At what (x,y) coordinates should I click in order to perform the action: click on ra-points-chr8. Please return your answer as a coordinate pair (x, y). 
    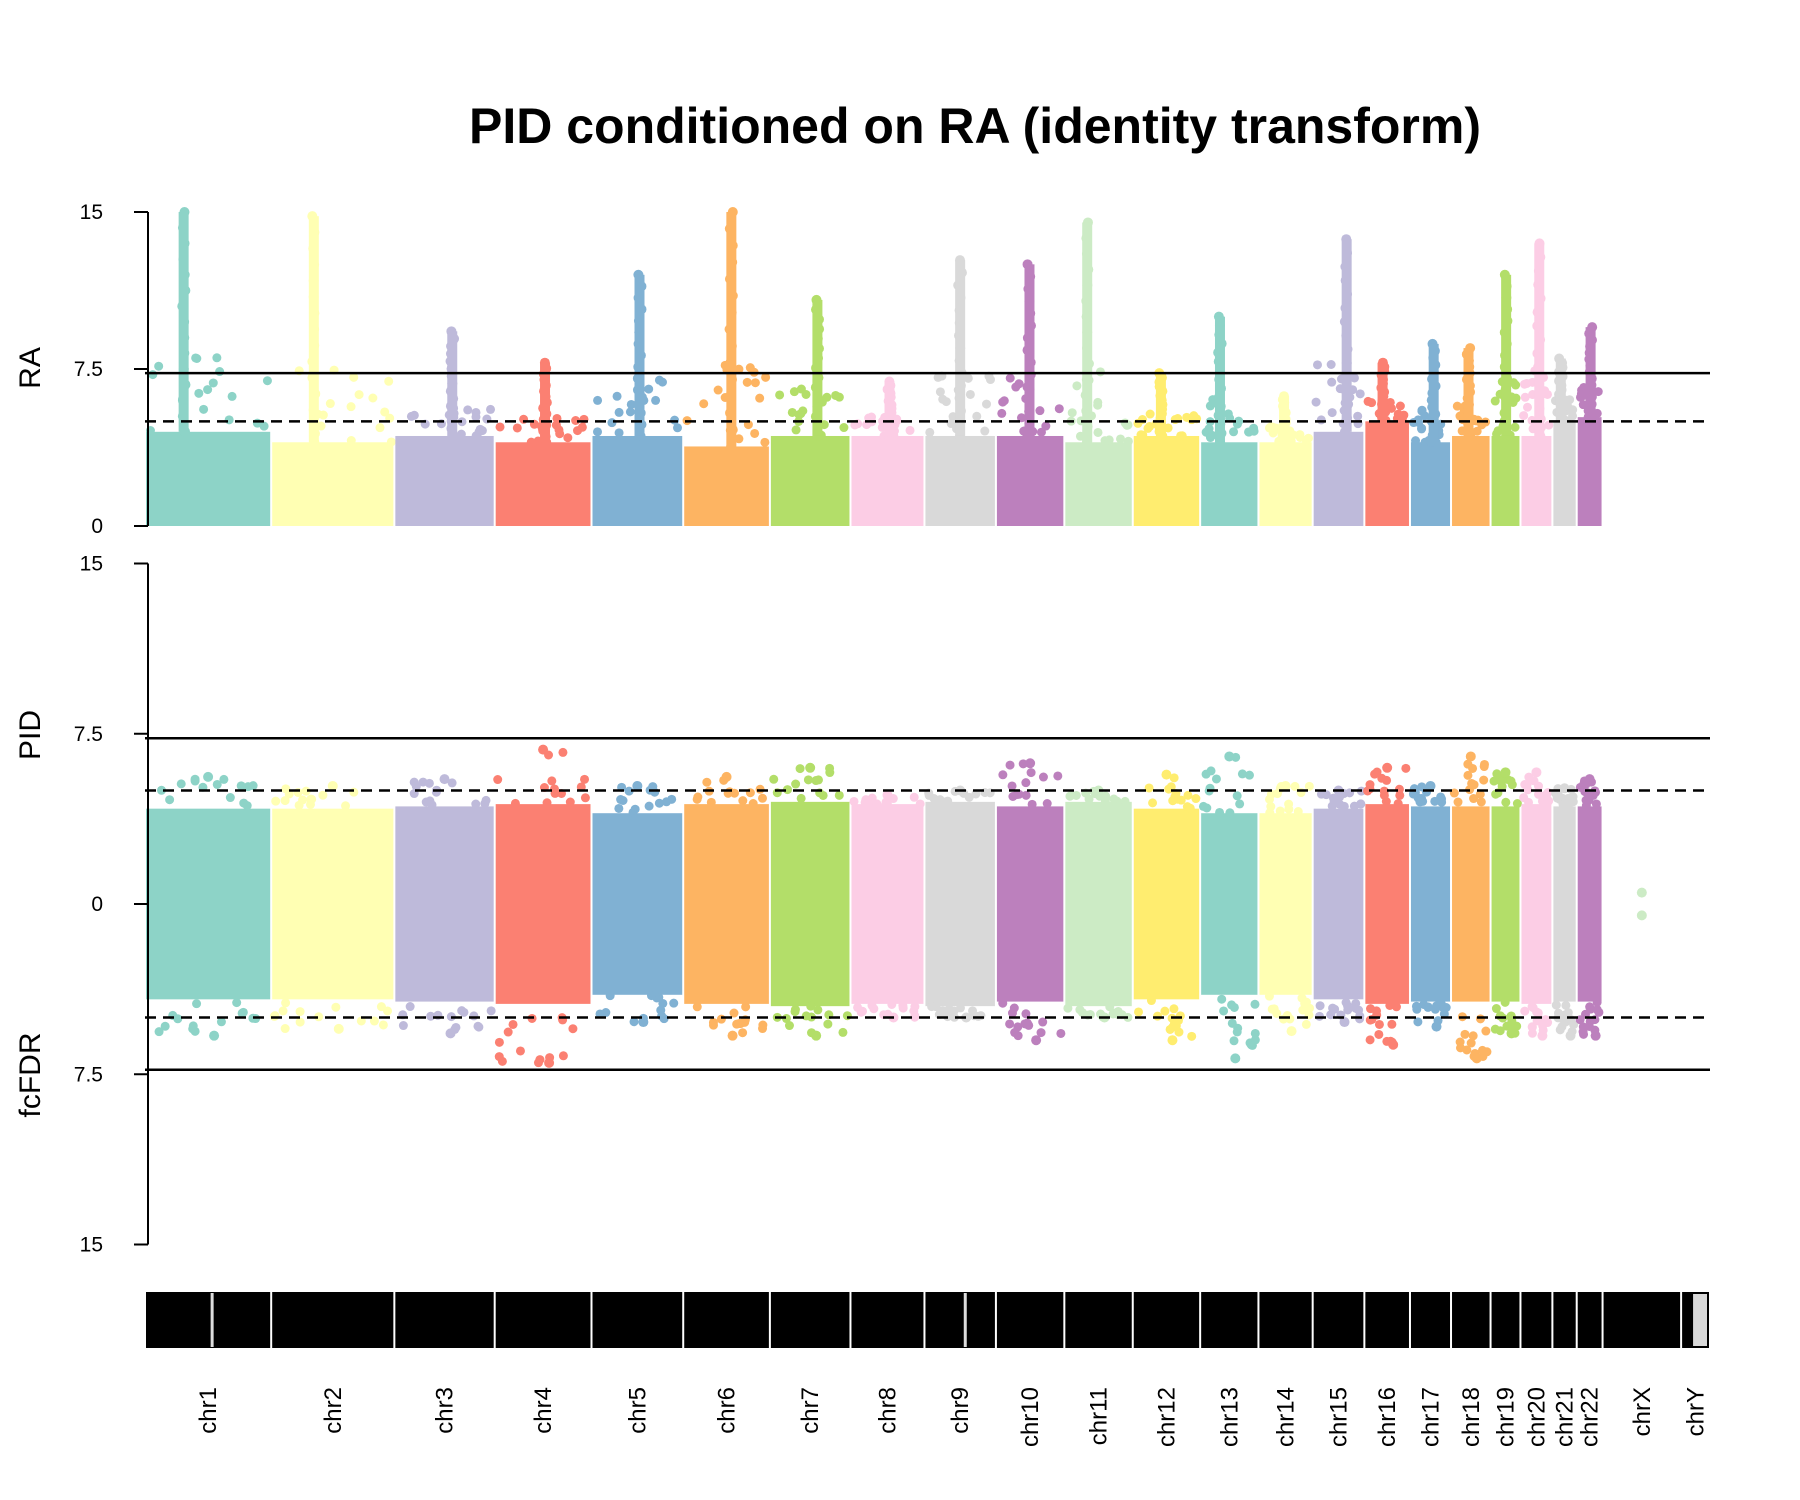
    Looking at the image, I should click on (887, 451).